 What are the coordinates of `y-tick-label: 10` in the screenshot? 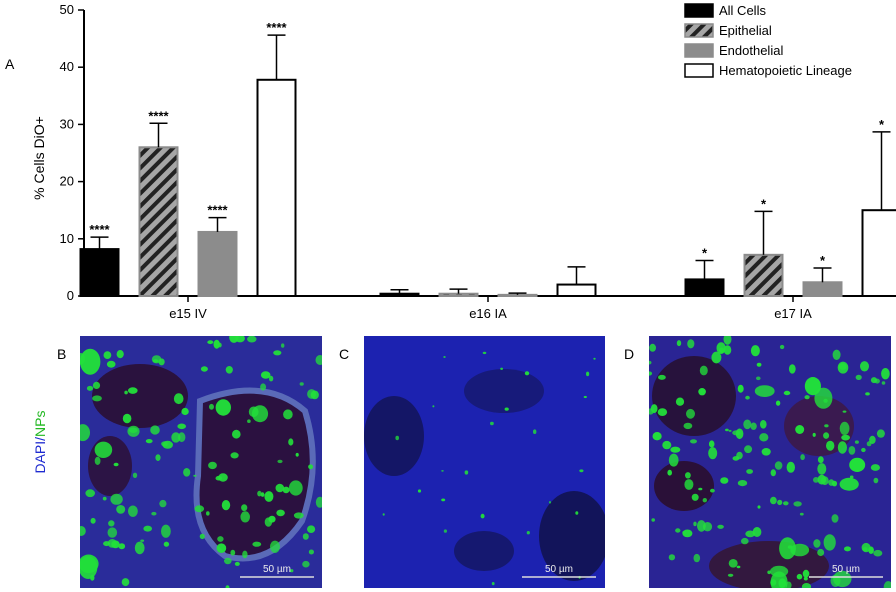 It's located at (67, 238).